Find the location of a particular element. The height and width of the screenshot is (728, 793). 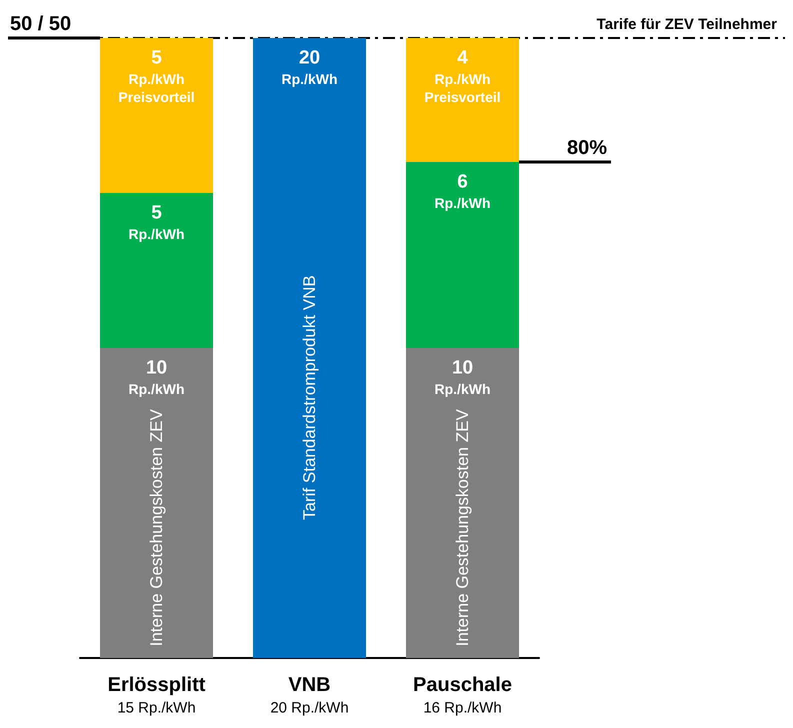

series-label: Tarif Standardstromprodukt VNB is located at coordinates (309, 397).